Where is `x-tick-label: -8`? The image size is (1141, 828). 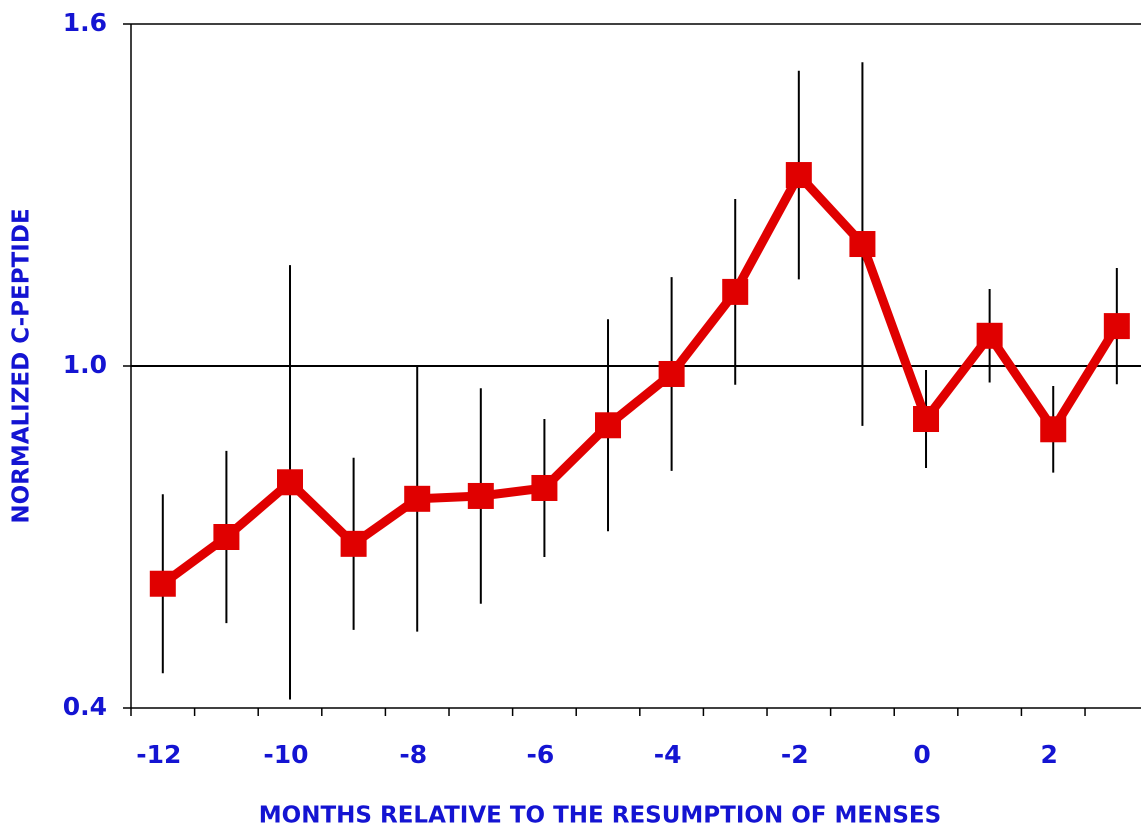
x-tick-label: -8 is located at coordinates (413, 754).